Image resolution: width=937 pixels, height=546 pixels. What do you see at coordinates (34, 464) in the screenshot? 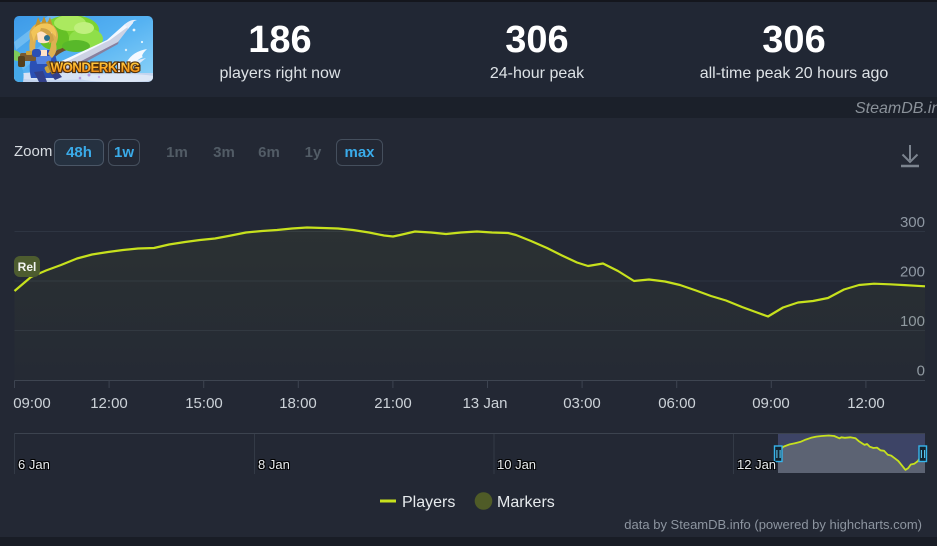
I see `svg-text: 6 Jan` at bounding box center [34, 464].